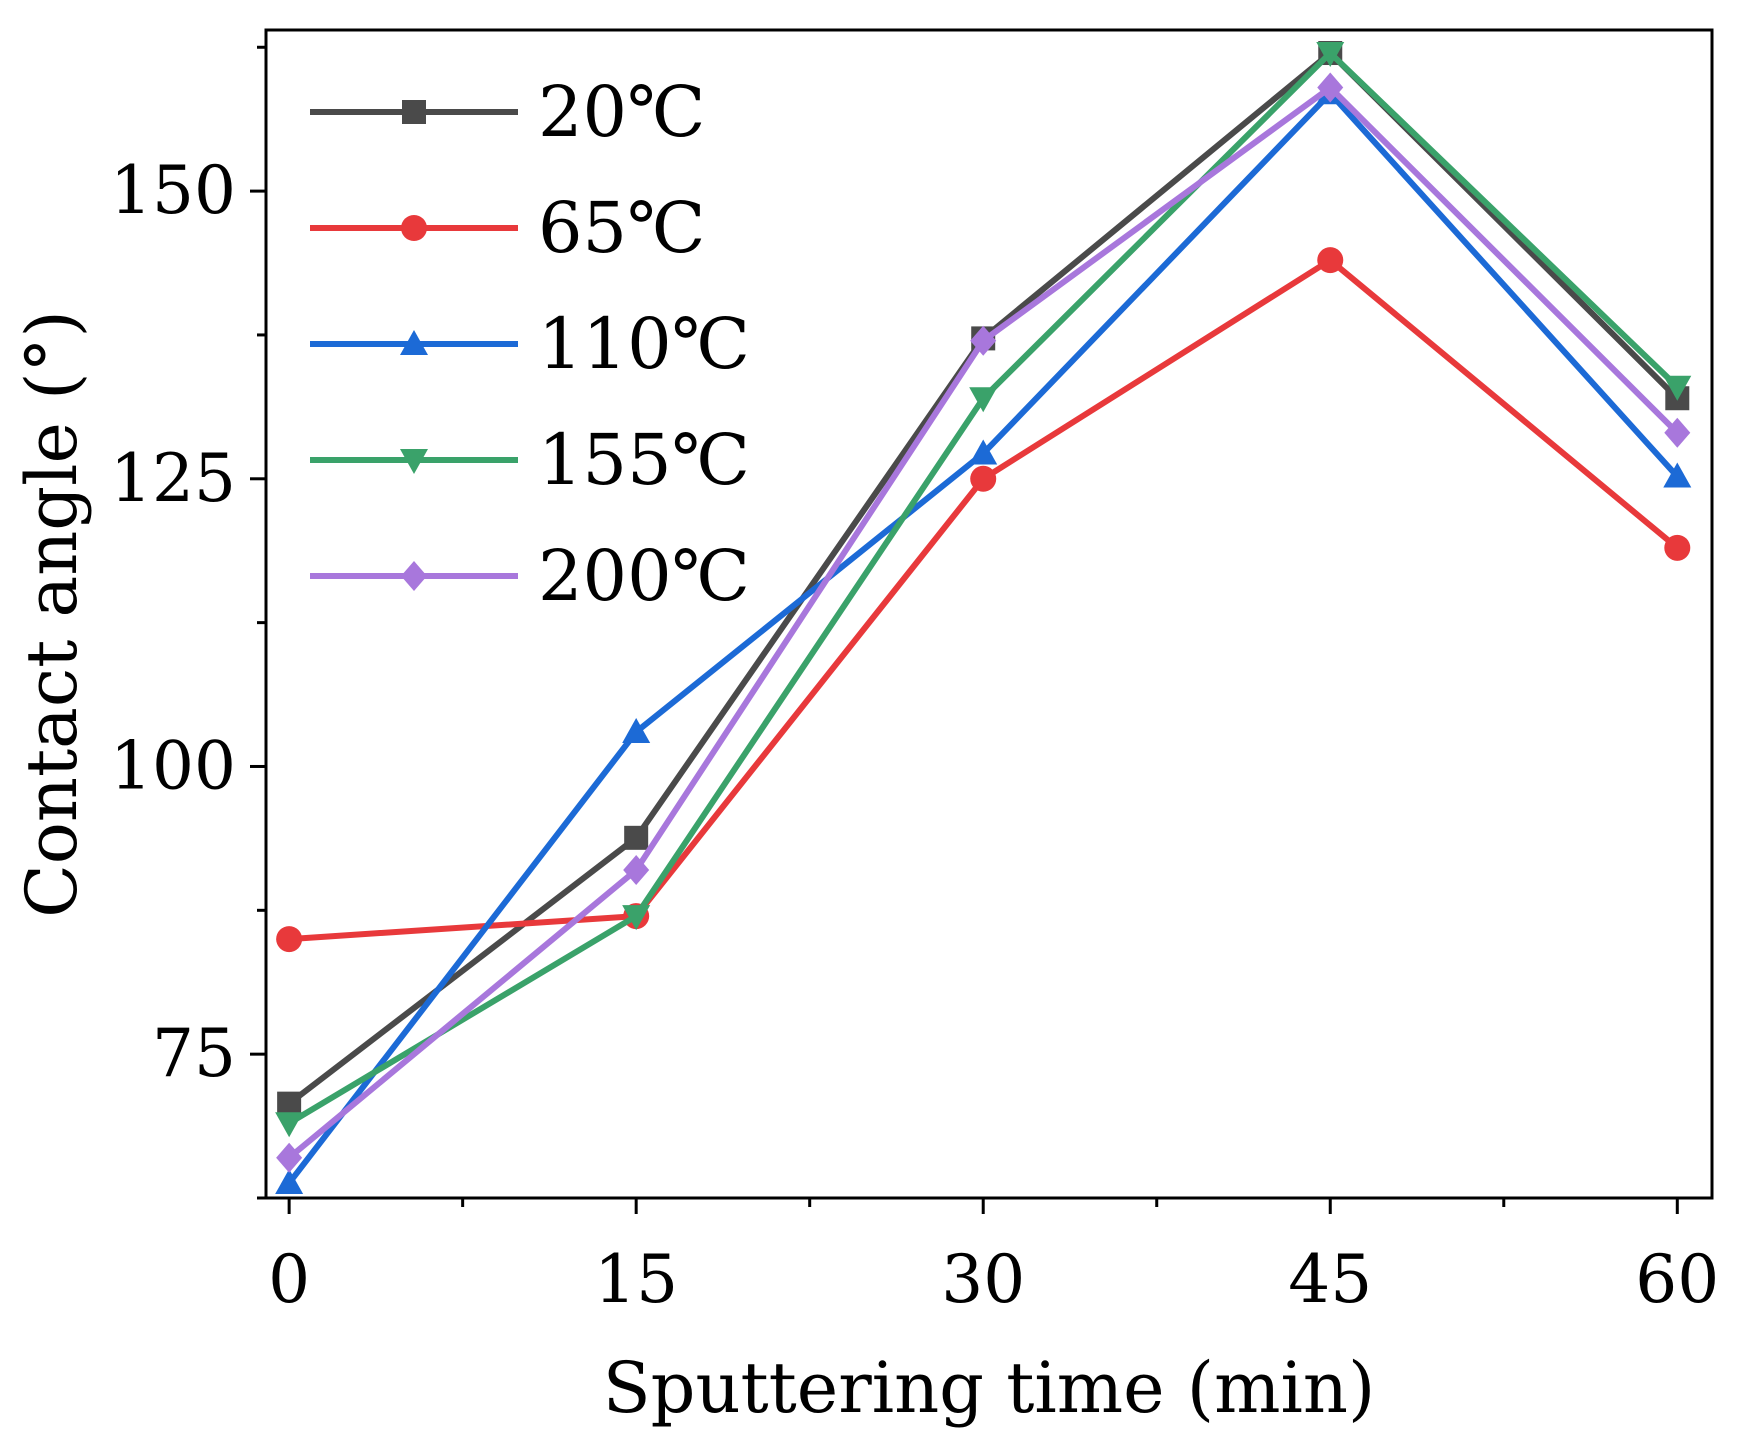  Describe the element at coordinates (621, 112) in the screenshot. I see `legend-label: 20℃` at that location.